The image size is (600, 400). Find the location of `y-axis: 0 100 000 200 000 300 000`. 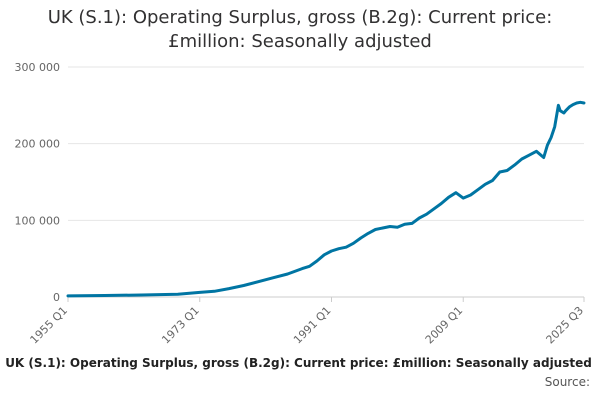

y-axis: 0 100 000 200 000 300 000 is located at coordinates (38, 182).